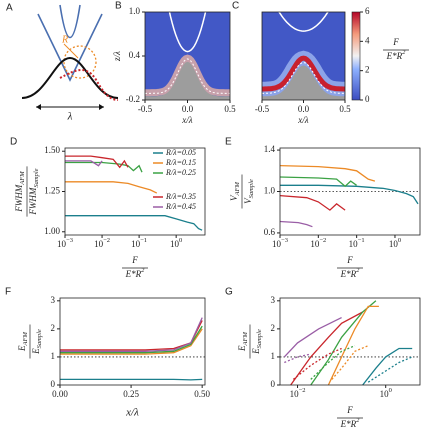 This screenshot has height=441, width=430. What do you see at coordinates (367, 11) in the screenshot?
I see `tick-label: 6` at bounding box center [367, 11].